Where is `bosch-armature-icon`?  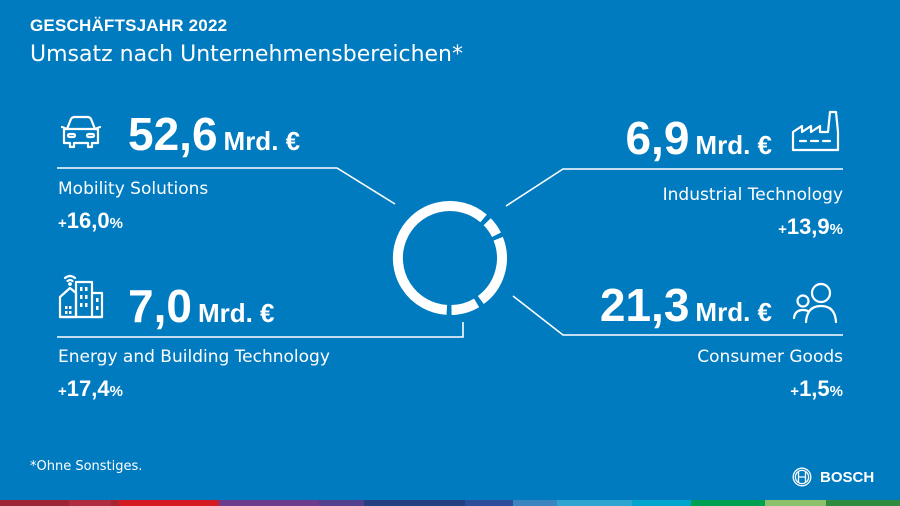 bosch-armature-icon is located at coordinates (802, 477).